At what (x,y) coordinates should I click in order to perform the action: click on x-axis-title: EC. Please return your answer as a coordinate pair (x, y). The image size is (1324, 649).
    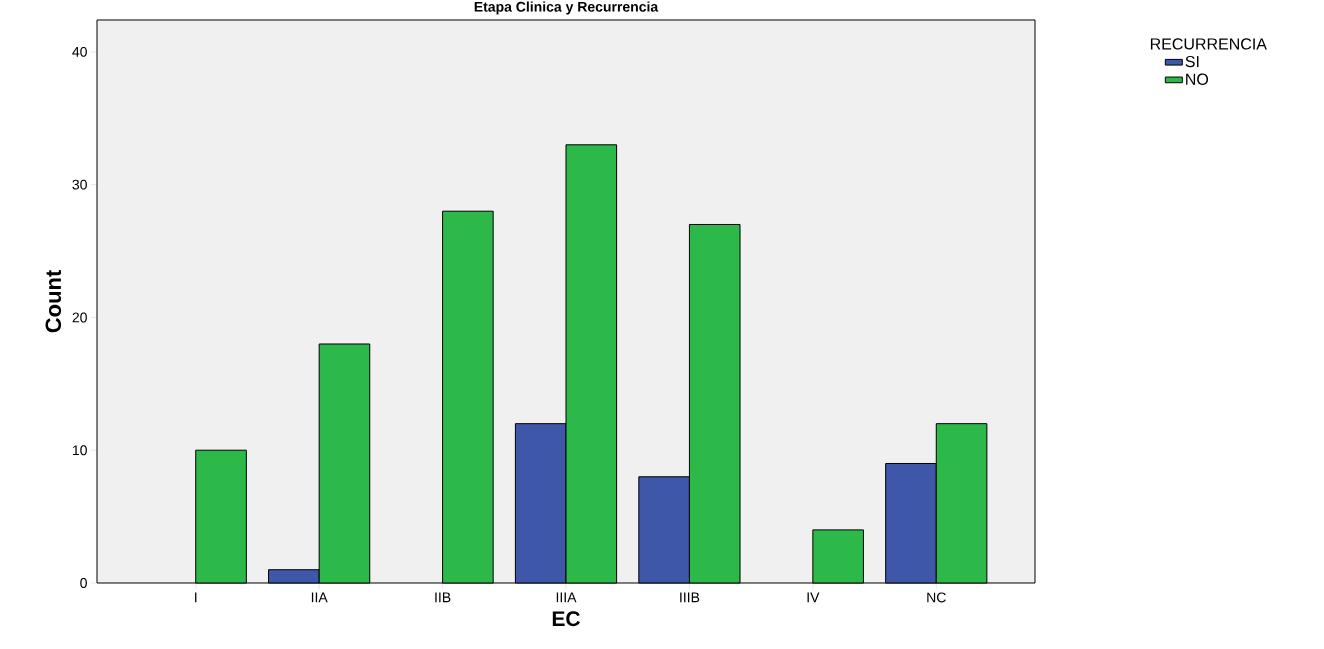
    Looking at the image, I should click on (566, 619).